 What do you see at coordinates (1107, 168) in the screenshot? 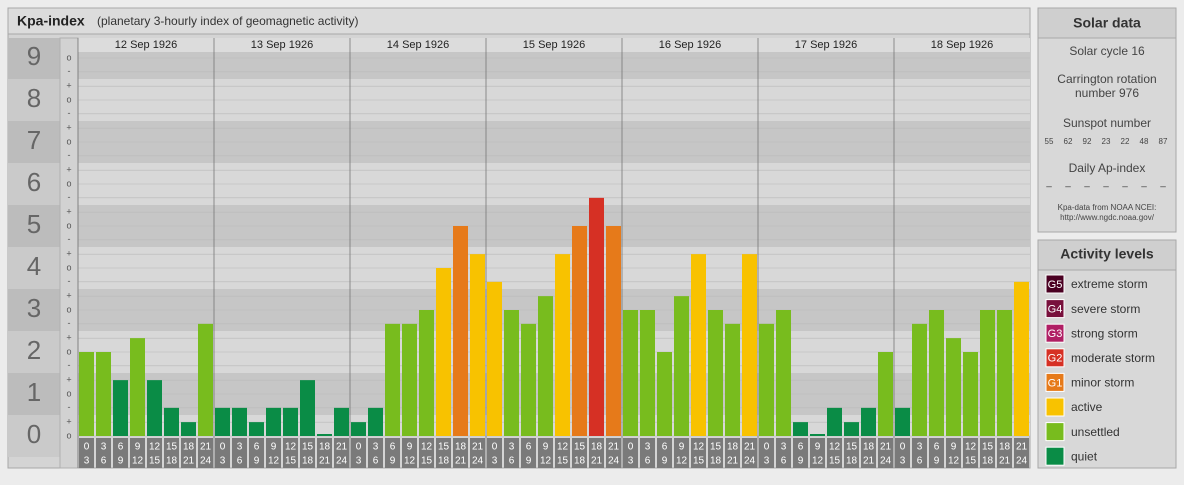
I see `ap-title: Daily Ap-index` at bounding box center [1107, 168].